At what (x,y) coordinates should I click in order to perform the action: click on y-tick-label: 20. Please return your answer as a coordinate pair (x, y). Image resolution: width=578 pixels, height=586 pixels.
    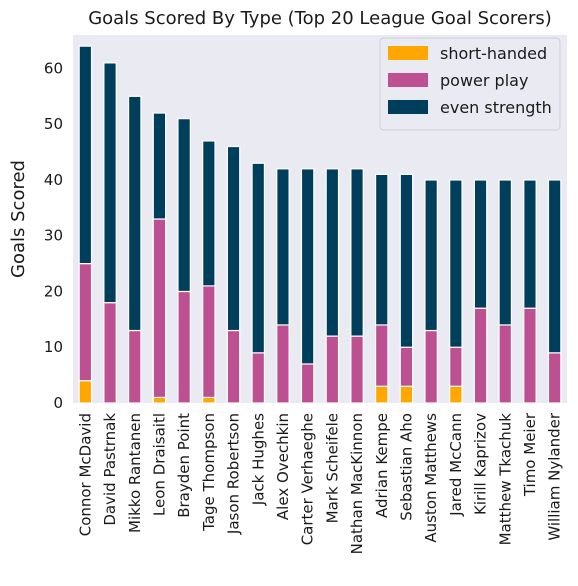
    Looking at the image, I should click on (53, 291).